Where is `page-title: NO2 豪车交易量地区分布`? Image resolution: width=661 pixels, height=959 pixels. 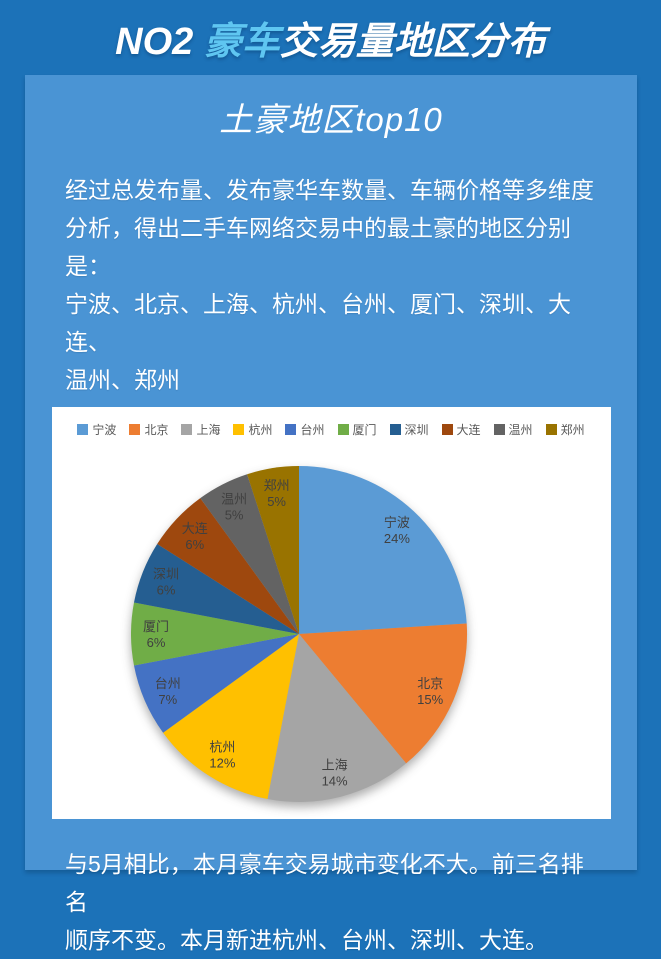
page-title: NO2 豪车交易量地区分布 is located at coordinates (330, 37).